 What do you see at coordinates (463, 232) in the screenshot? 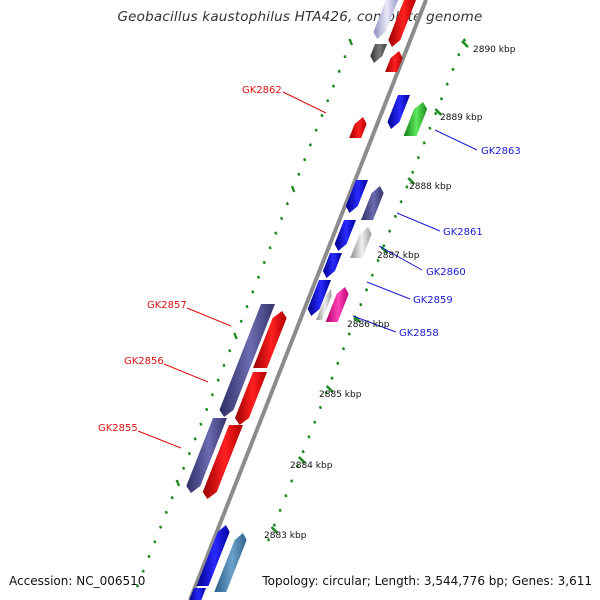
I see `gene-label-reverse: GK2861` at bounding box center [463, 232].